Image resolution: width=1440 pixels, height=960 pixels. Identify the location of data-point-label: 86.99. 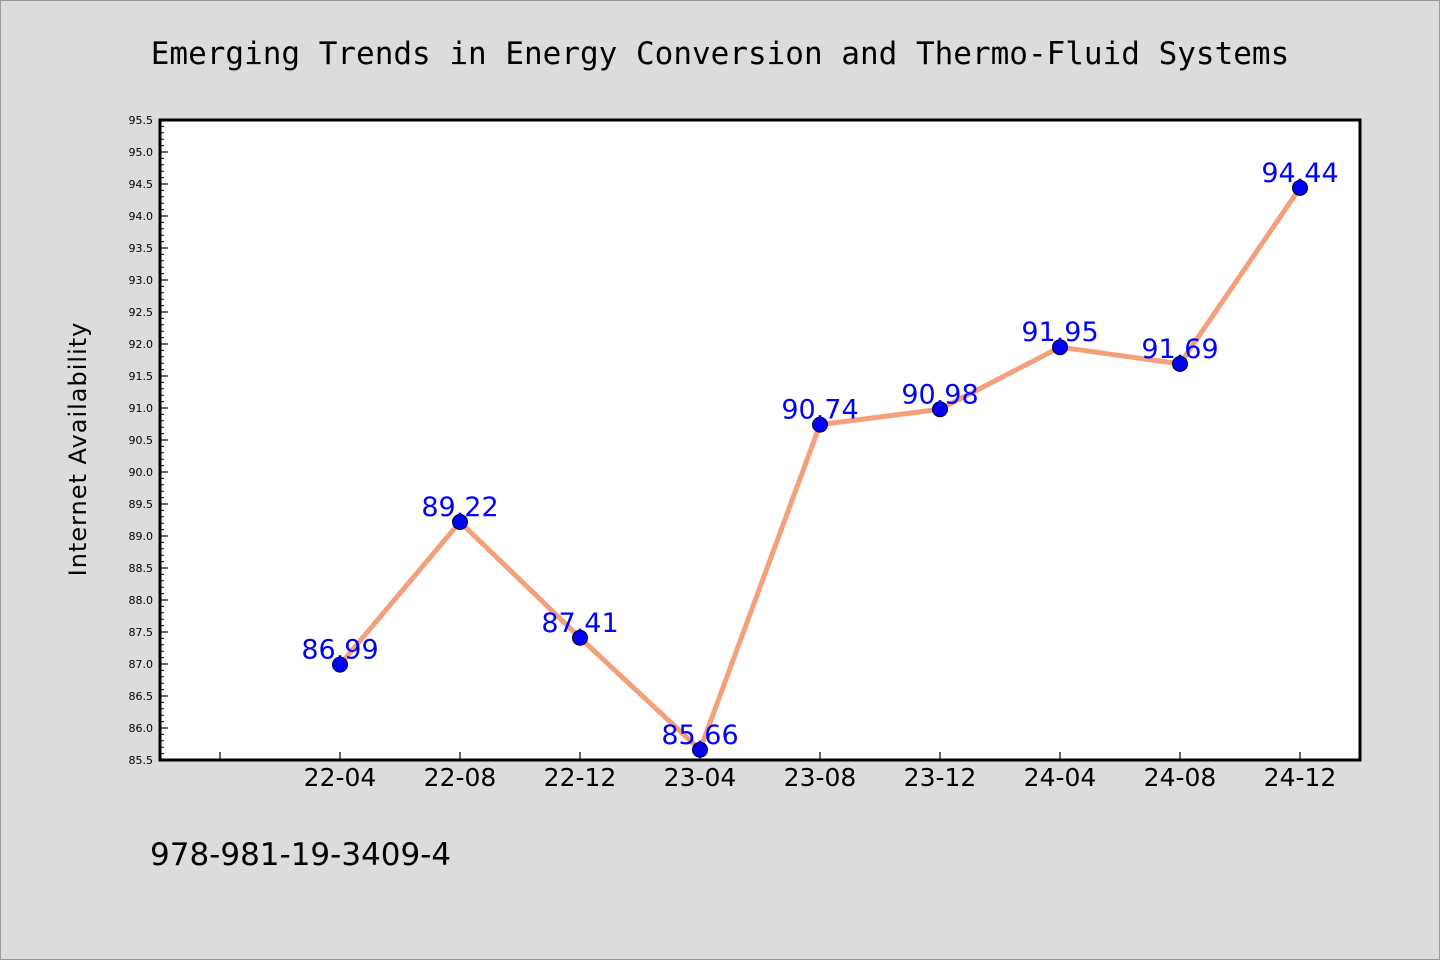
(339, 650).